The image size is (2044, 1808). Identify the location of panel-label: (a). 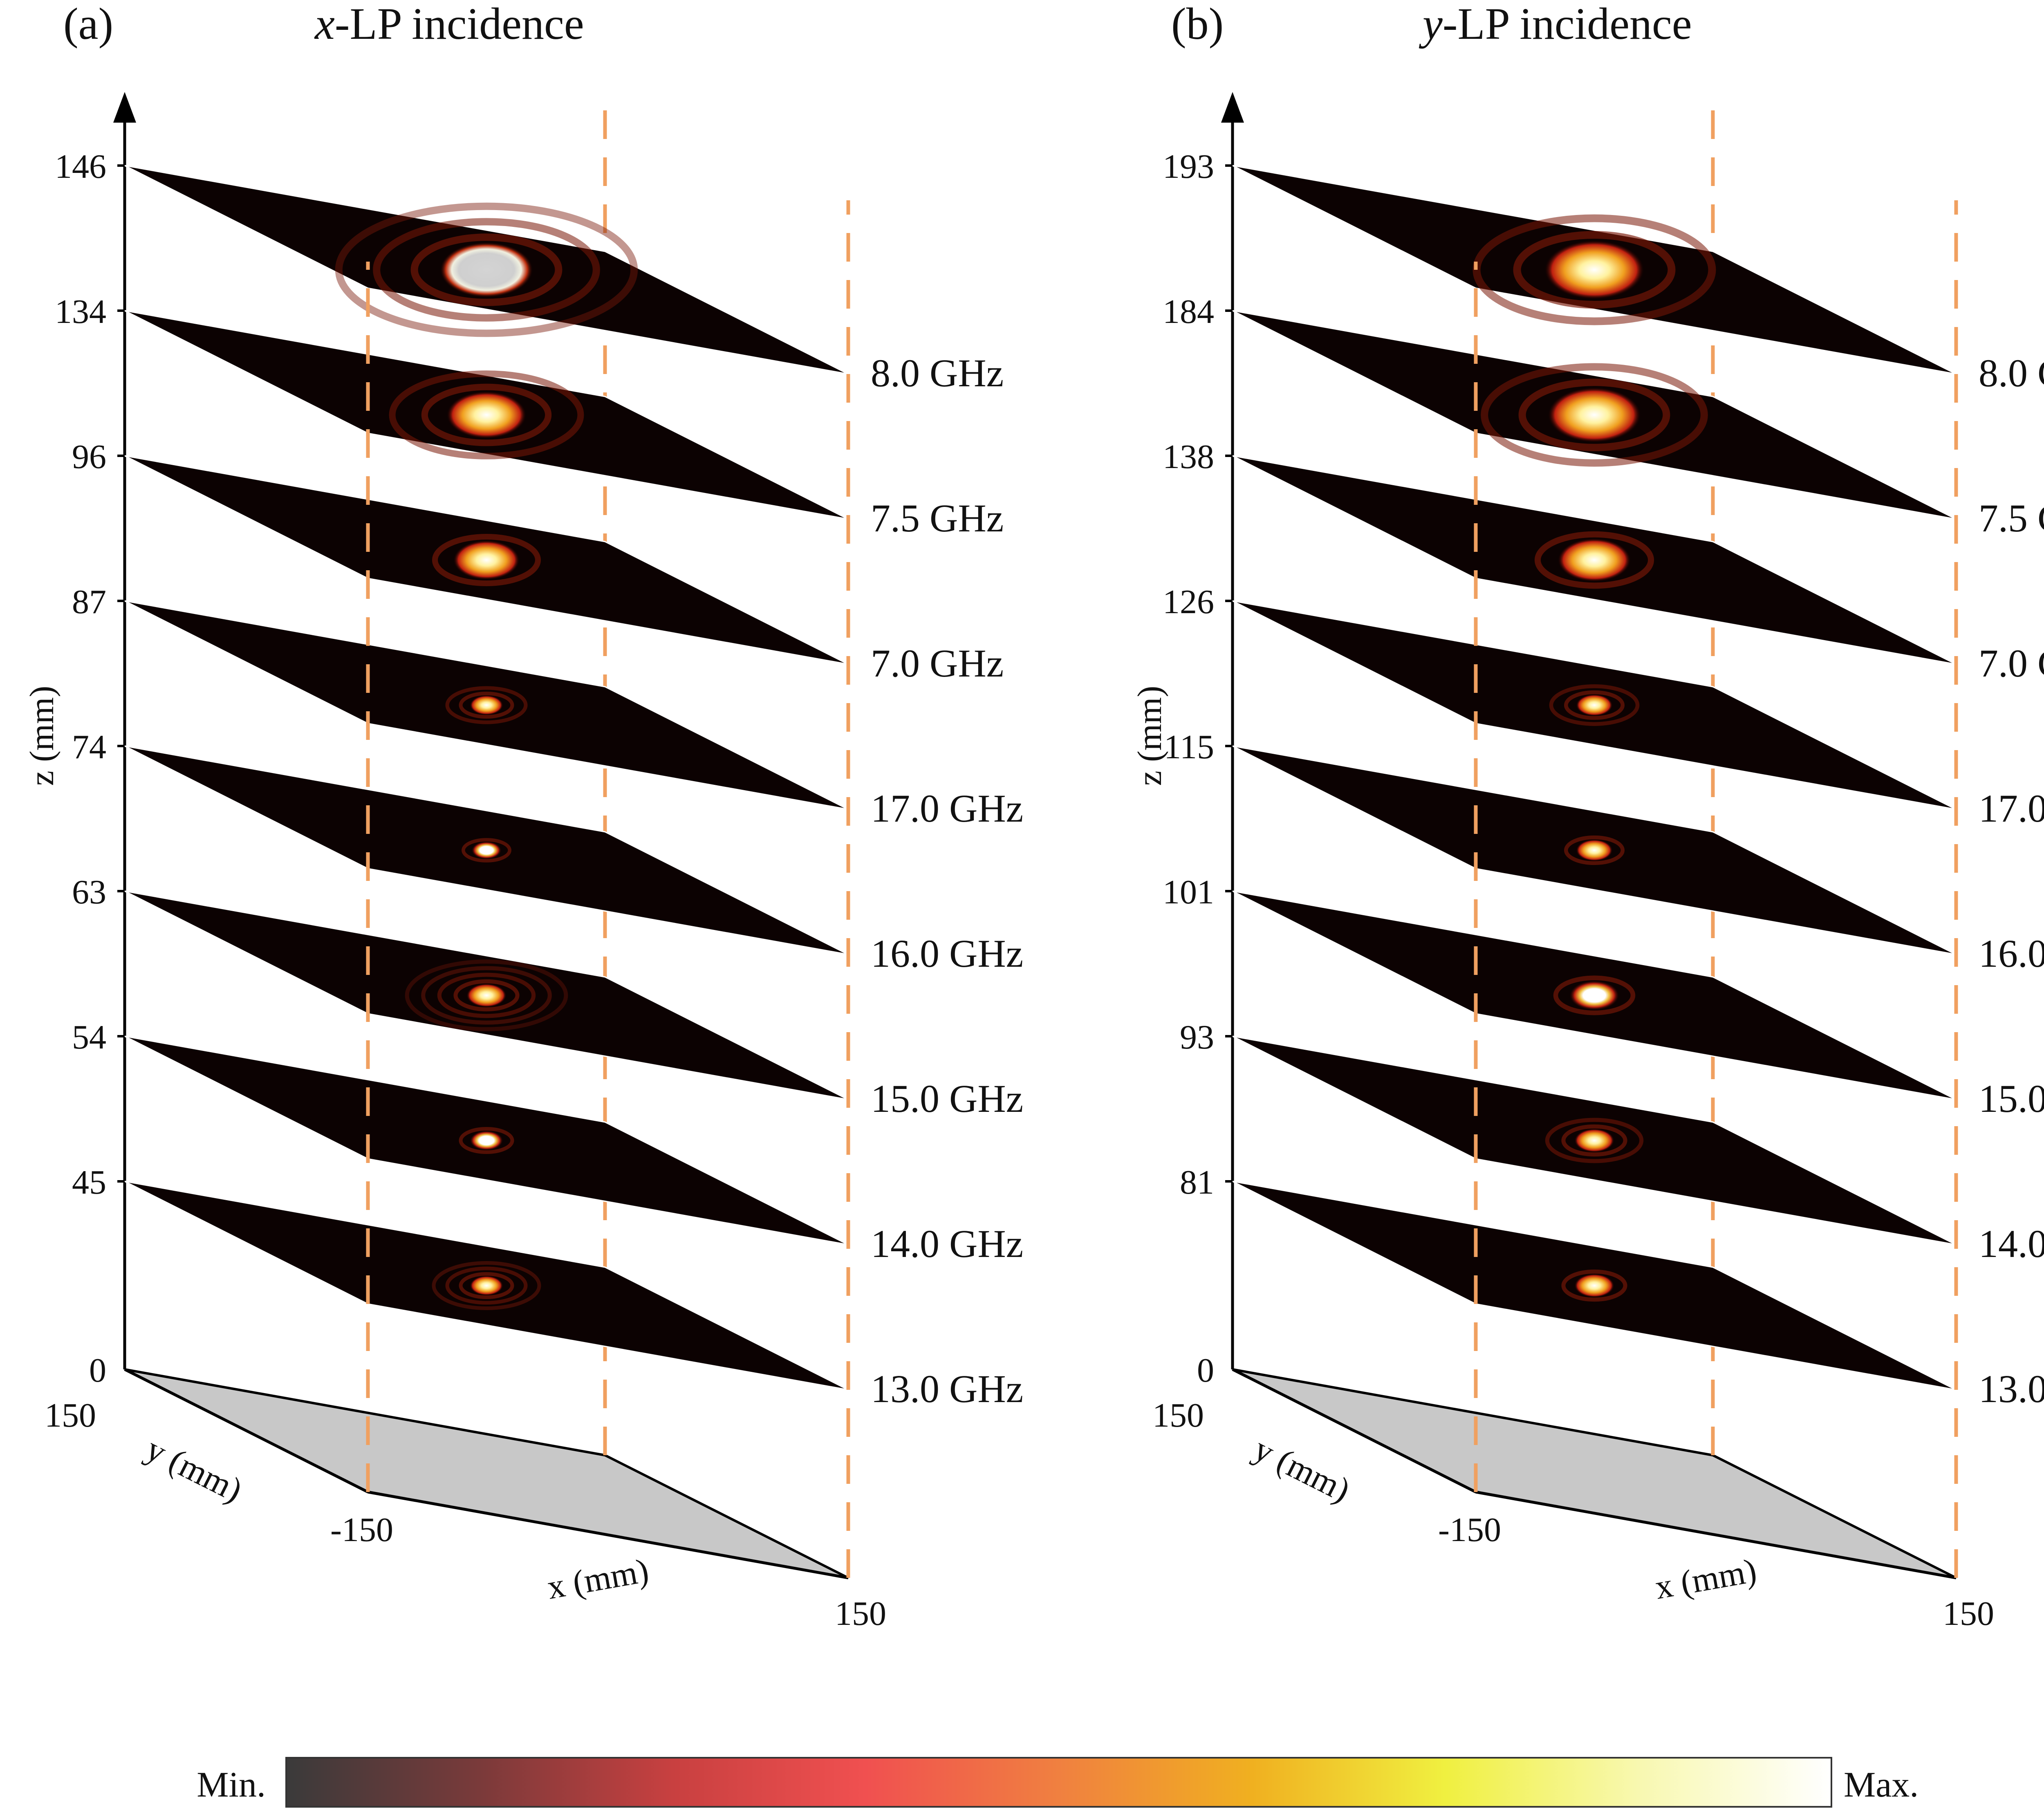
(88, 24).